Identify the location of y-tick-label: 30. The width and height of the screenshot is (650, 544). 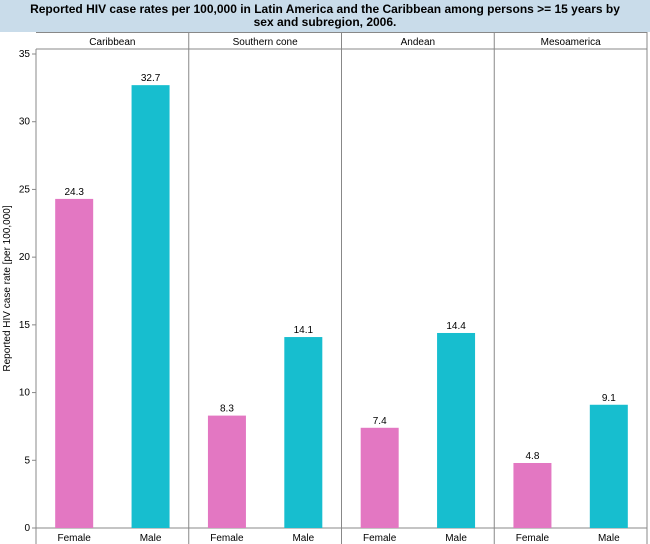
(25, 122).